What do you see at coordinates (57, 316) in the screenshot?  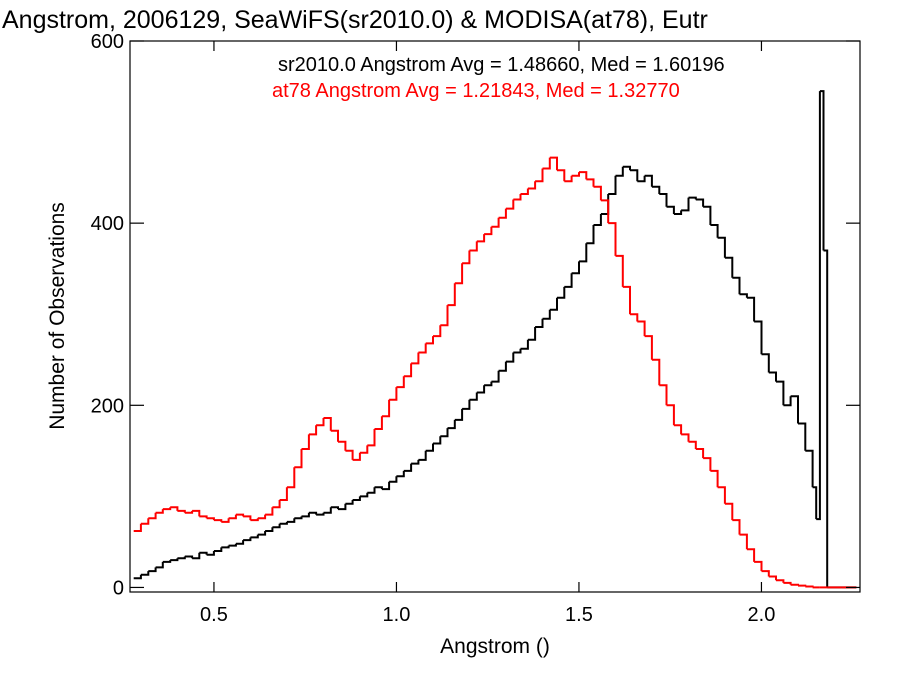 I see `y-axis-label: Number of Observations` at bounding box center [57, 316].